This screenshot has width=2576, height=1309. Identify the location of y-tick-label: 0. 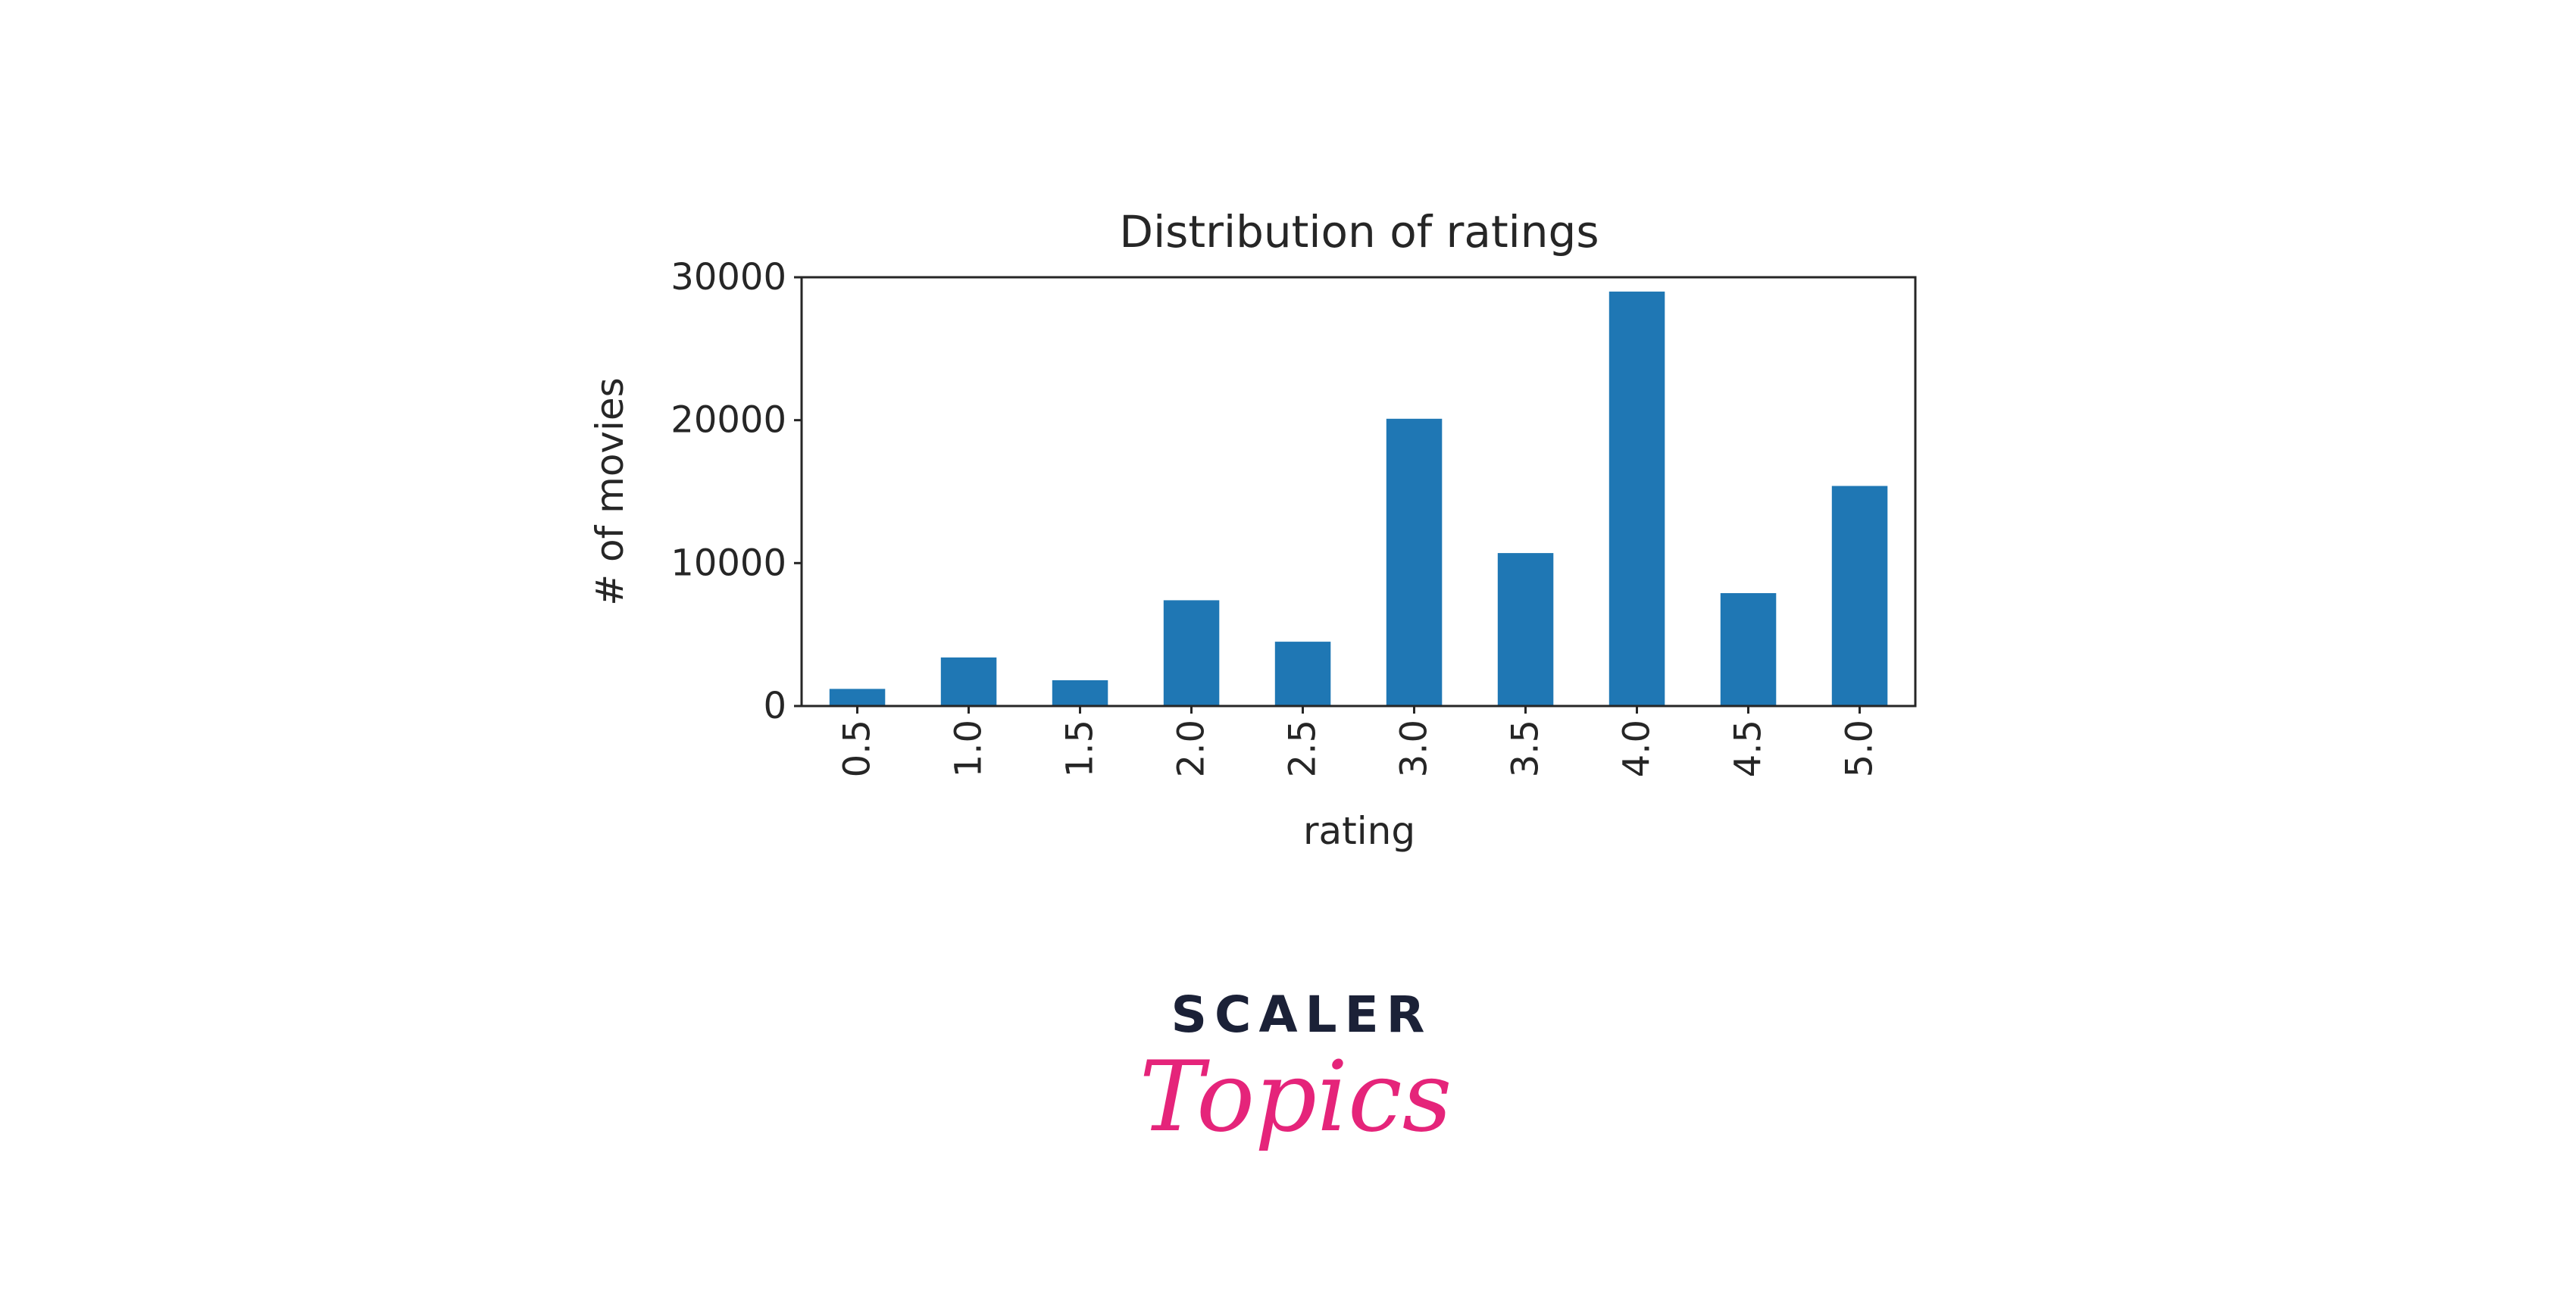
(775, 706).